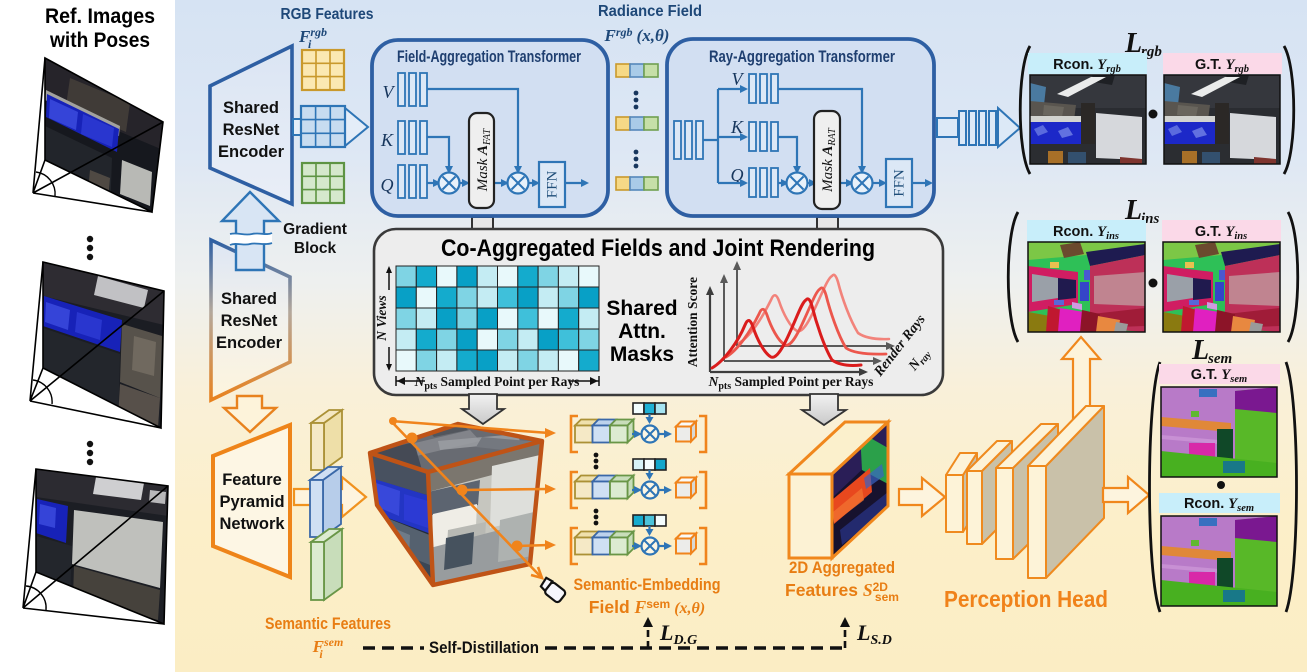 This screenshot has height=672, width=1314. Describe the element at coordinates (1087, 66) in the screenshot. I see `svg-text: Rcon. Yrgb` at that location.